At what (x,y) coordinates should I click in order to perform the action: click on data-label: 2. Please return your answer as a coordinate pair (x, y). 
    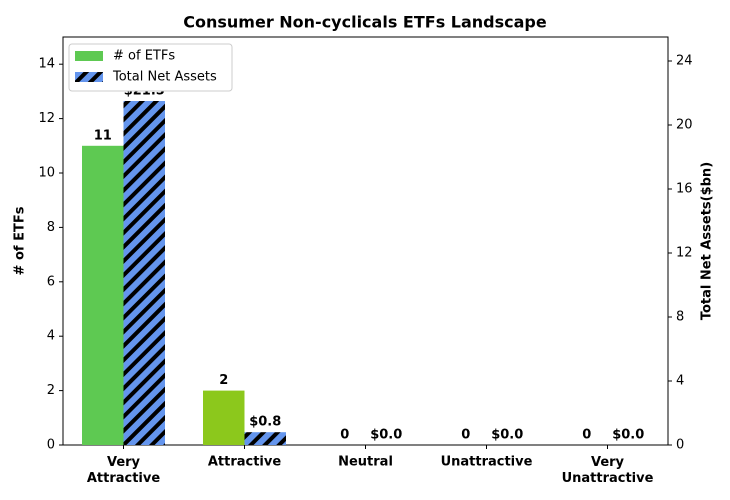
    Looking at the image, I should click on (223, 380).